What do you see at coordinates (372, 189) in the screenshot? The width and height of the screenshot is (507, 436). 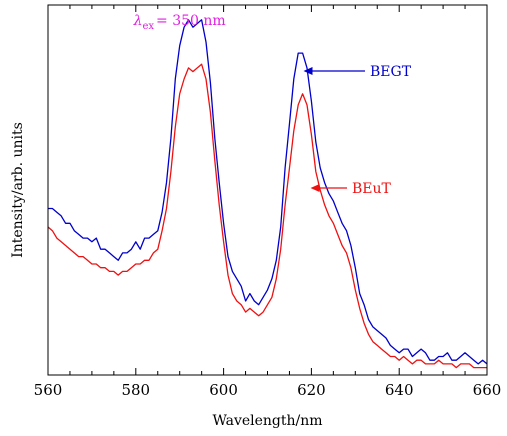 I see `beut-series-label: BEuT` at bounding box center [372, 189].